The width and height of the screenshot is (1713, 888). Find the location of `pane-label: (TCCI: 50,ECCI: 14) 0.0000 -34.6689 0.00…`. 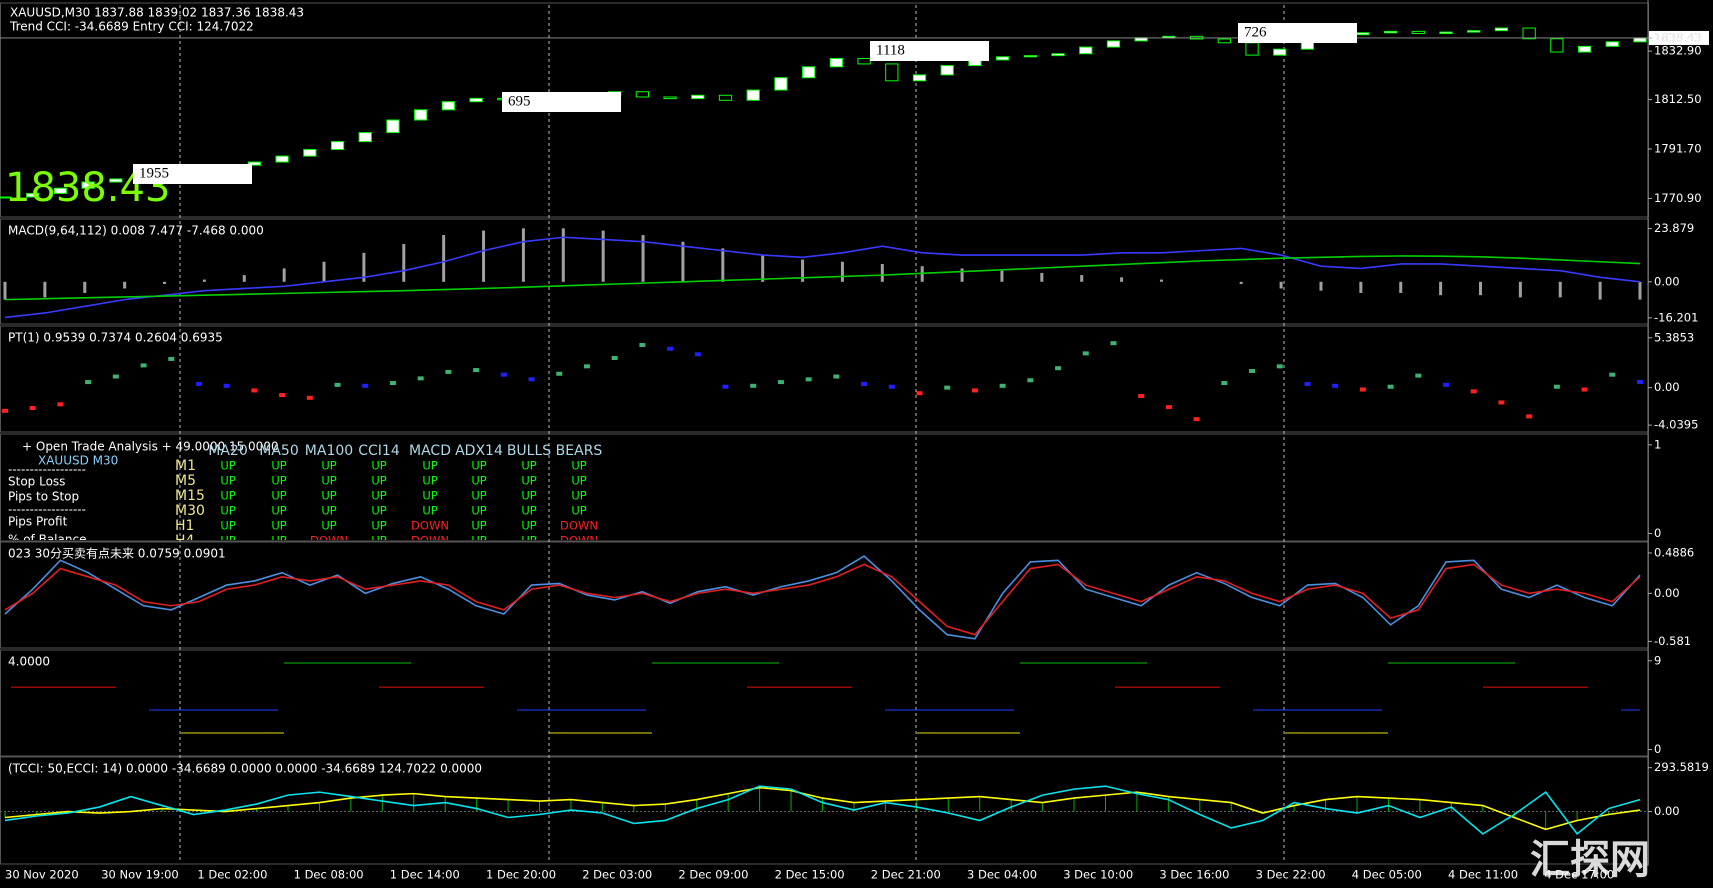

pane-label: (TCCI: 50,ECCI: 14) 0.0000 -34.6689 0.00… is located at coordinates (245, 769).